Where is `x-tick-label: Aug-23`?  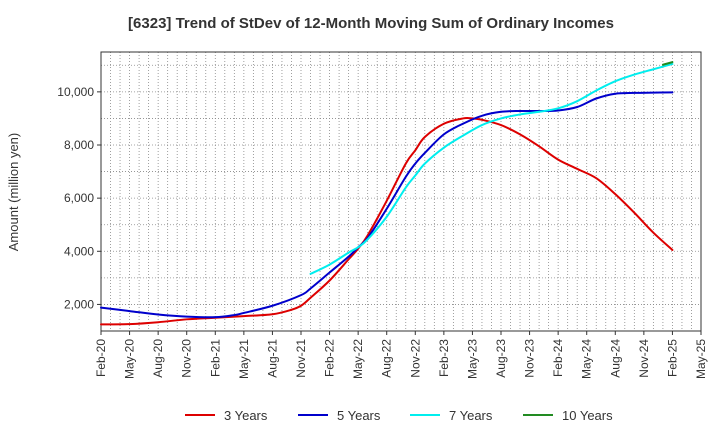 x-tick-label: Aug-23 is located at coordinates (501, 358).